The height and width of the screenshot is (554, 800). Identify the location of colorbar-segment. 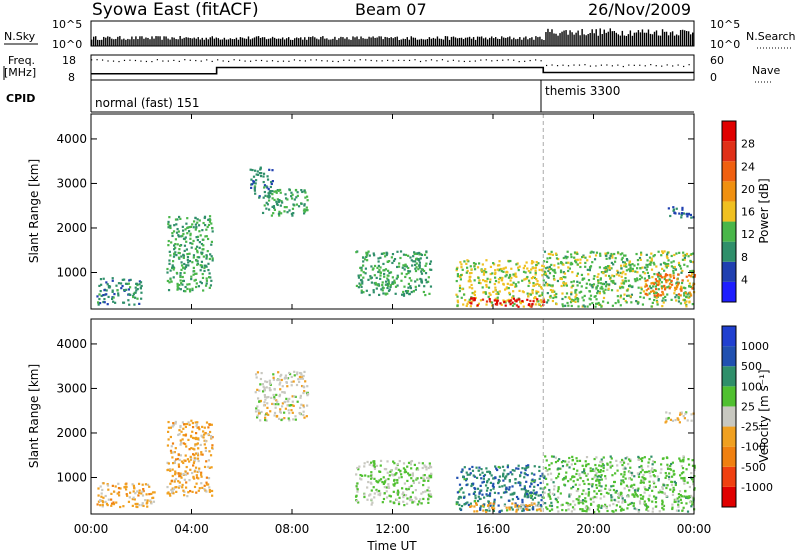
(729, 396).